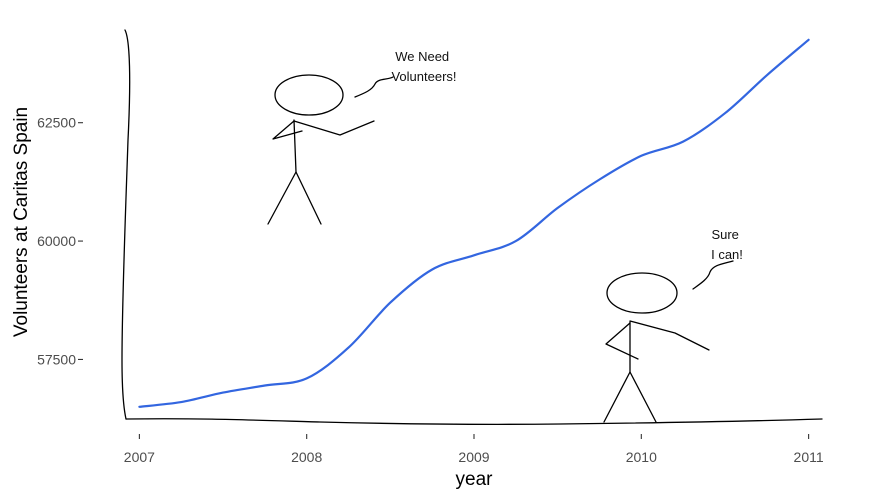 The image size is (873, 495). Describe the element at coordinates (56, 241) in the screenshot. I see `y-tick-label: 60000` at that location.